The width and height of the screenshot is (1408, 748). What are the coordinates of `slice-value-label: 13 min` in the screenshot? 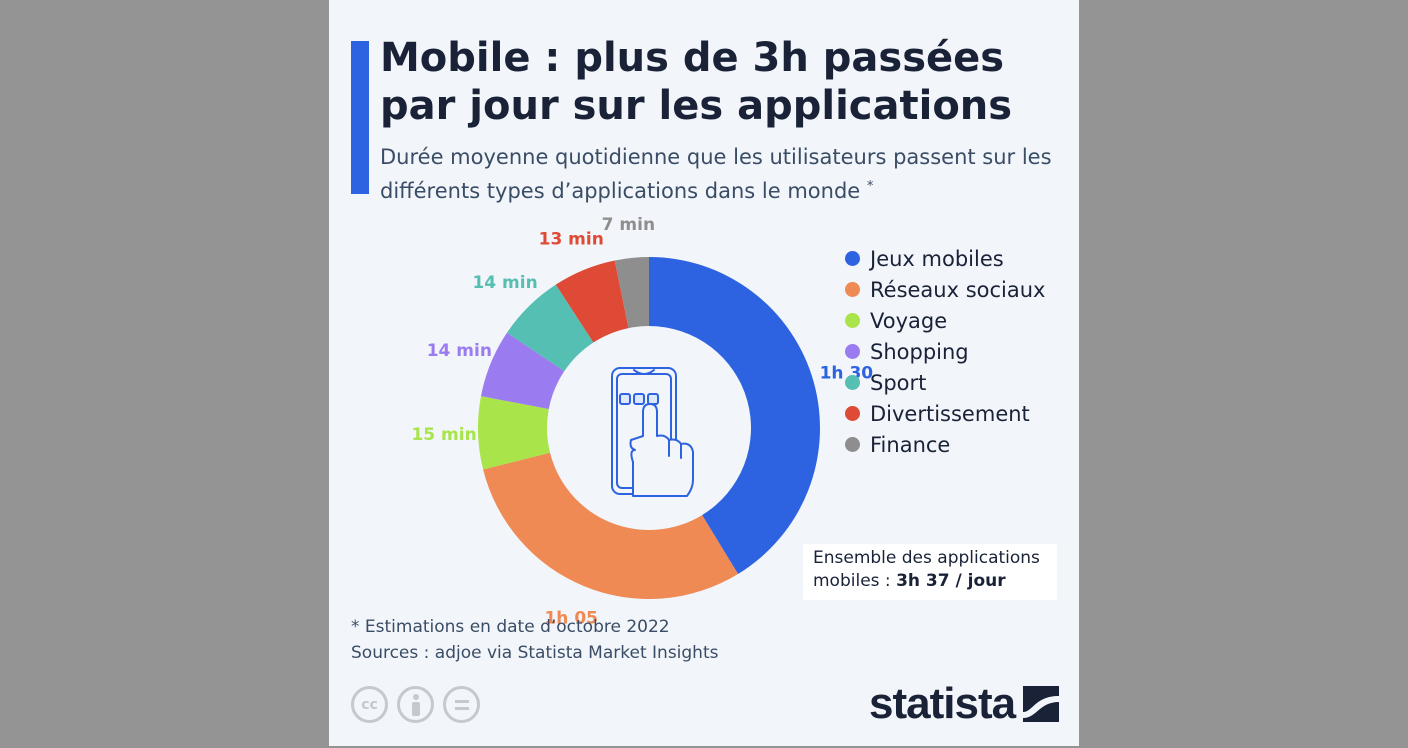 It's located at (571, 239).